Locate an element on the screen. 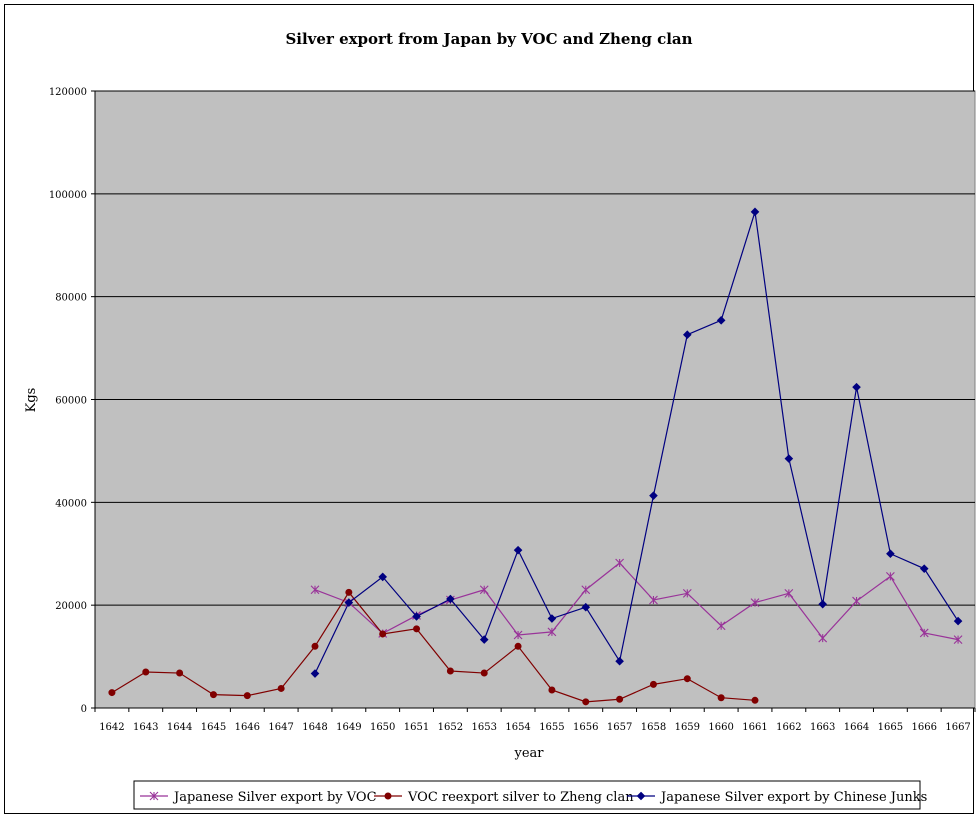 The width and height of the screenshot is (980, 819). x-tick-label: 1653 is located at coordinates (484, 727).